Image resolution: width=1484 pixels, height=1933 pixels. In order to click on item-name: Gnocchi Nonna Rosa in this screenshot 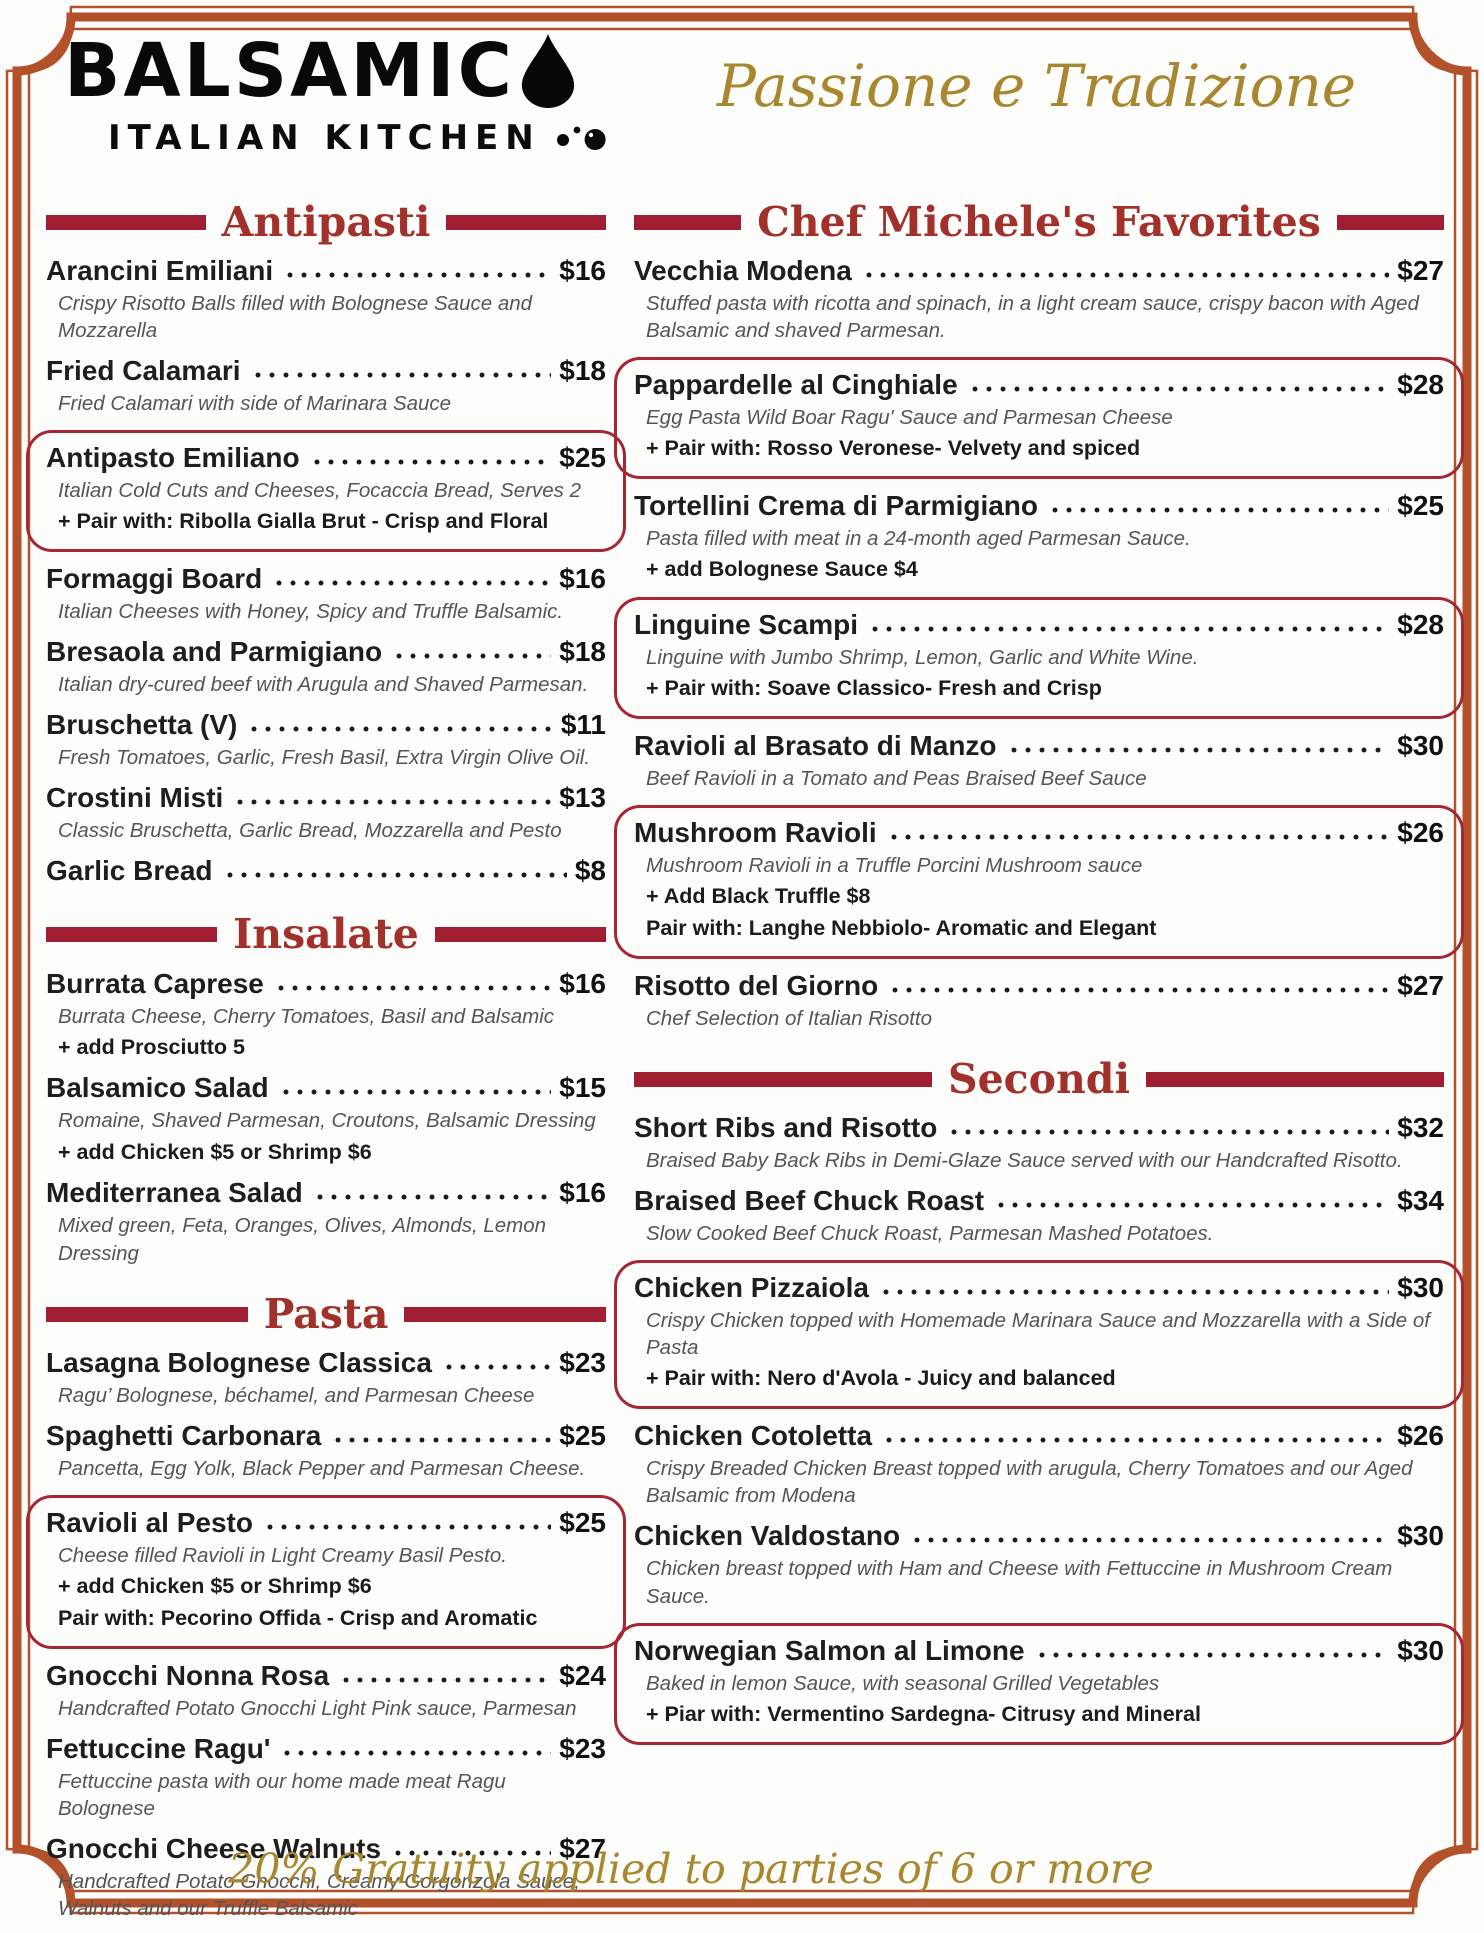, I will do `click(188, 1675)`.